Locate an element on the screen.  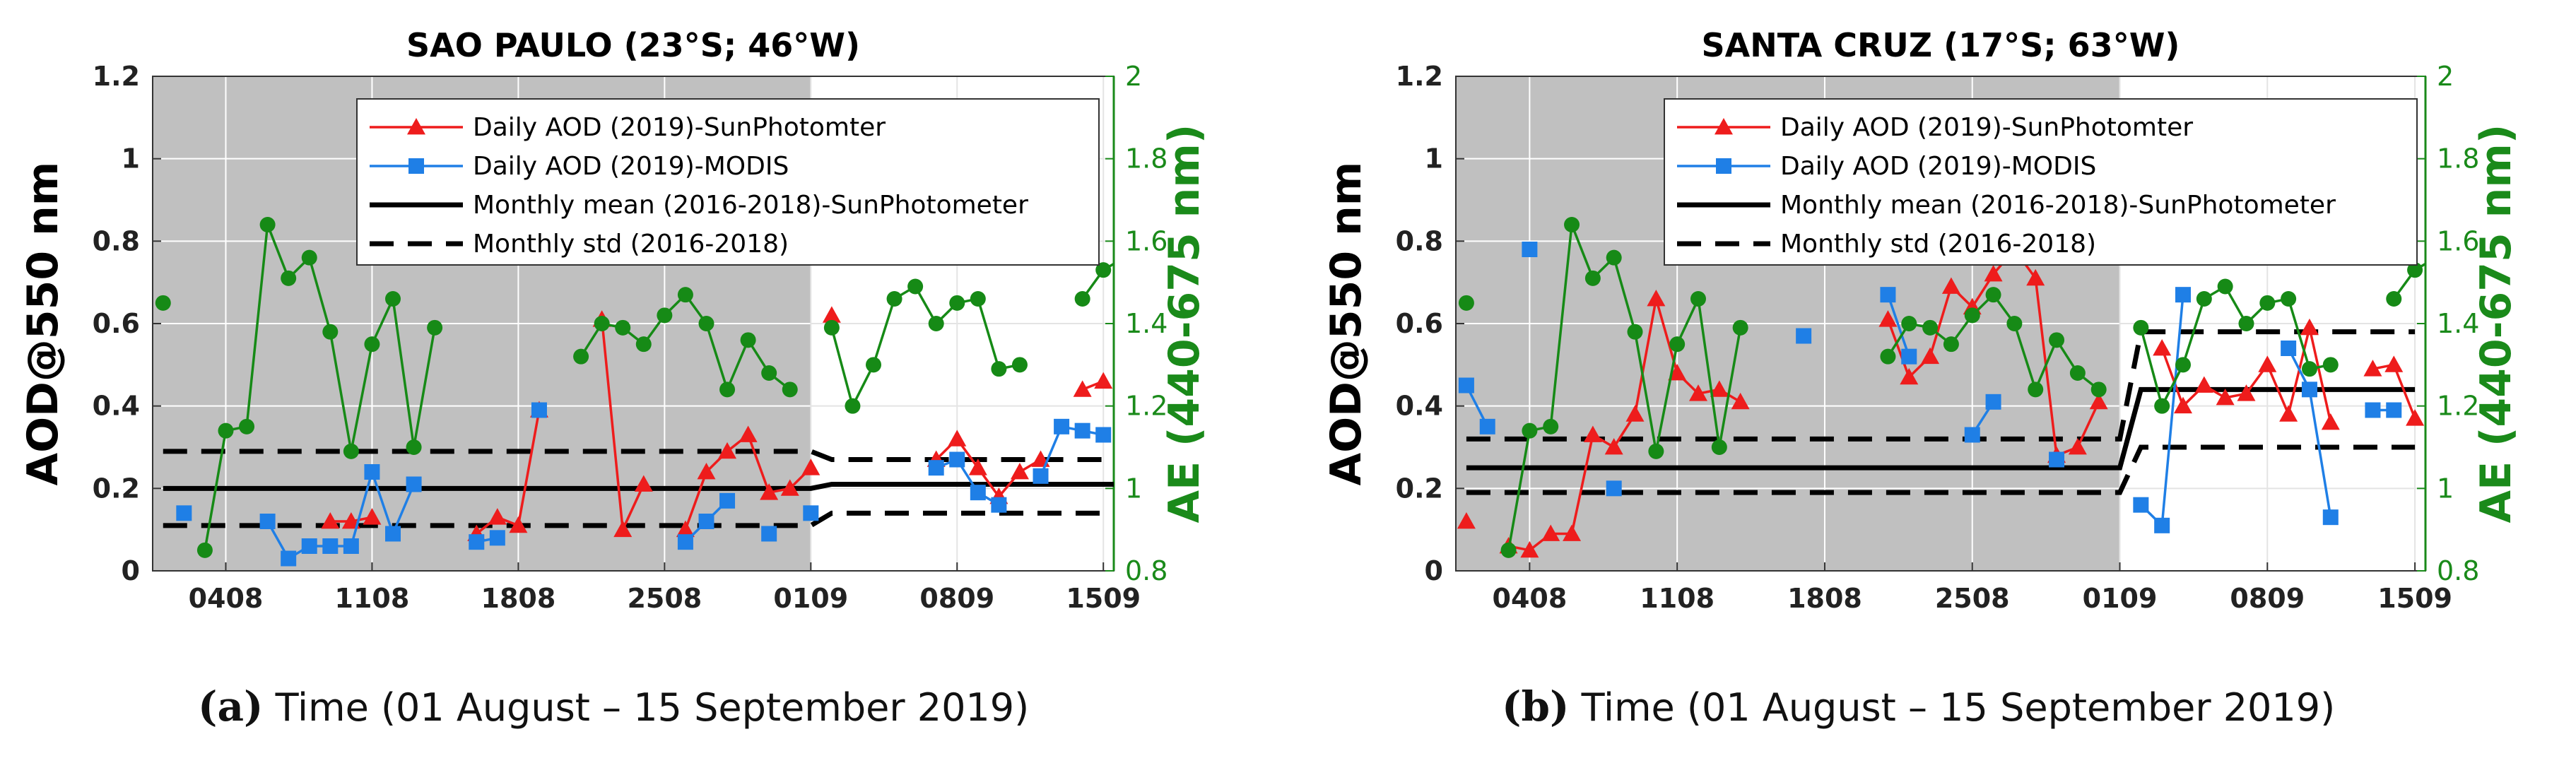
y-tick-label: 0 is located at coordinates (131, 570).